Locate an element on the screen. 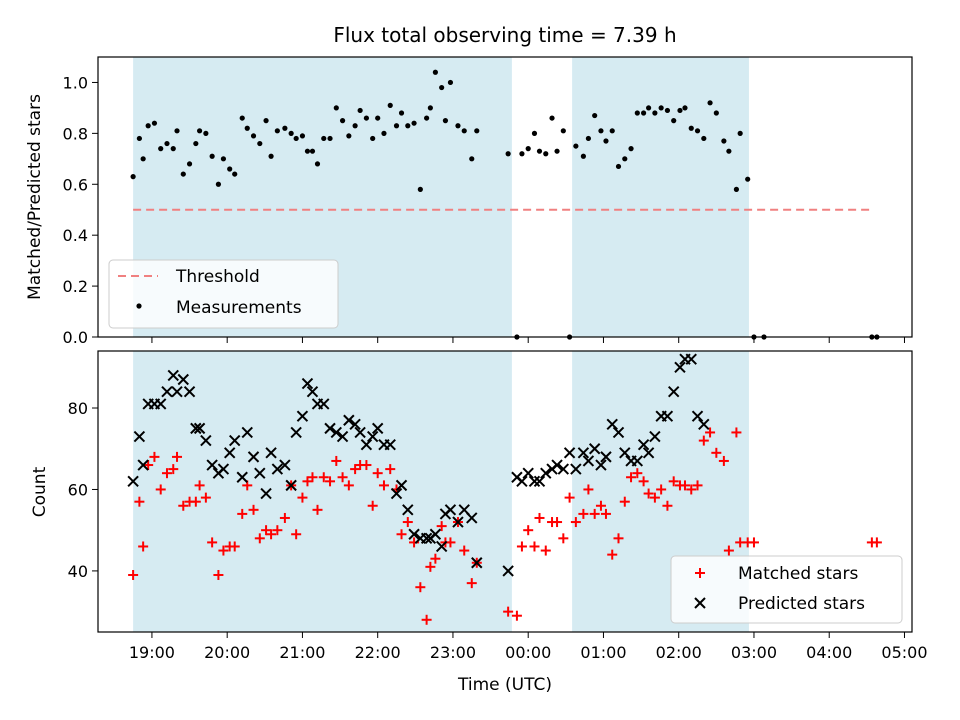  top-legend-box is located at coordinates (223, 294).